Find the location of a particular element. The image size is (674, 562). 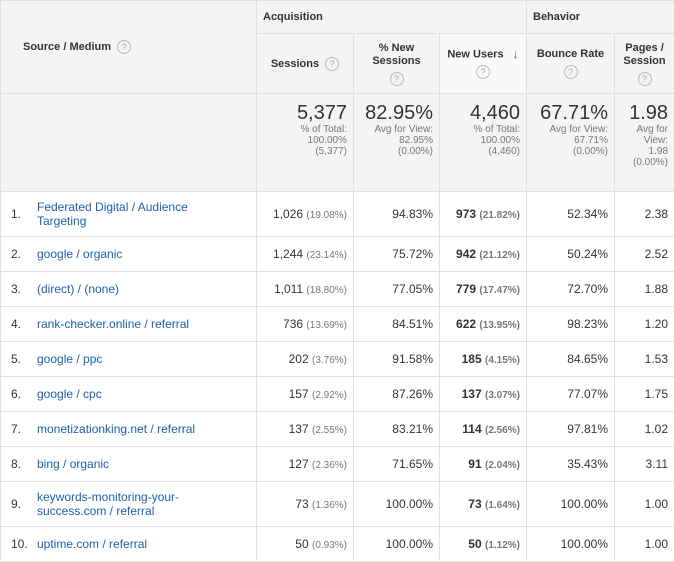

row-pages-session: 1.20 is located at coordinates (644, 324).